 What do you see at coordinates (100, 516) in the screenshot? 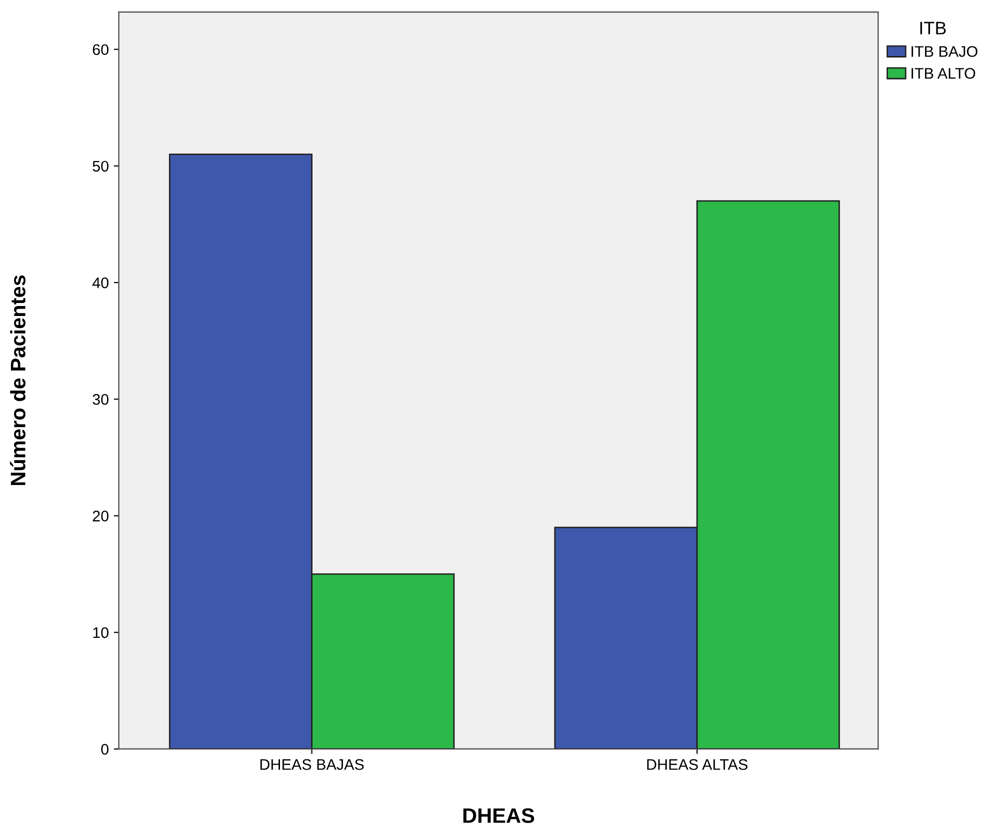
I see `y-tick-label: 20` at bounding box center [100, 516].